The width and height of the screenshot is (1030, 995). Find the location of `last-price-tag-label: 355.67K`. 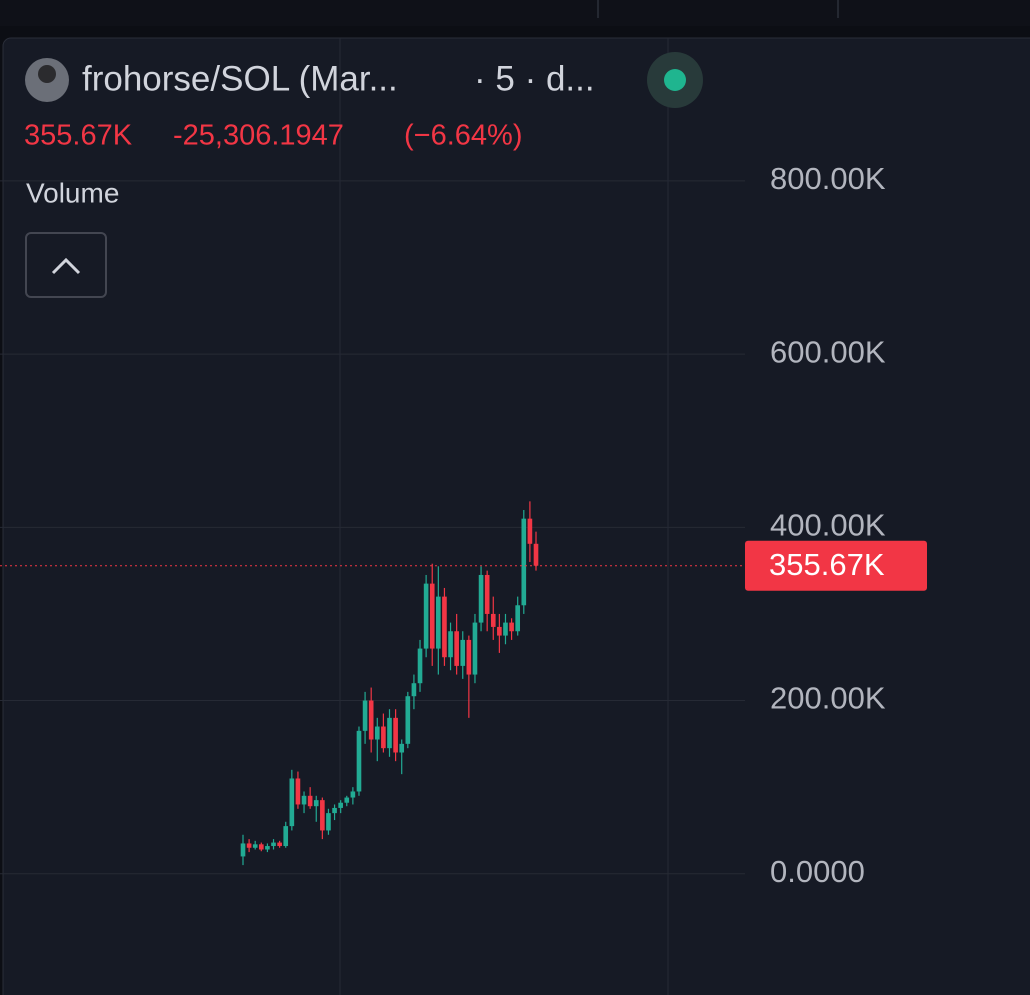

last-price-tag-label: 355.67K is located at coordinates (827, 564).